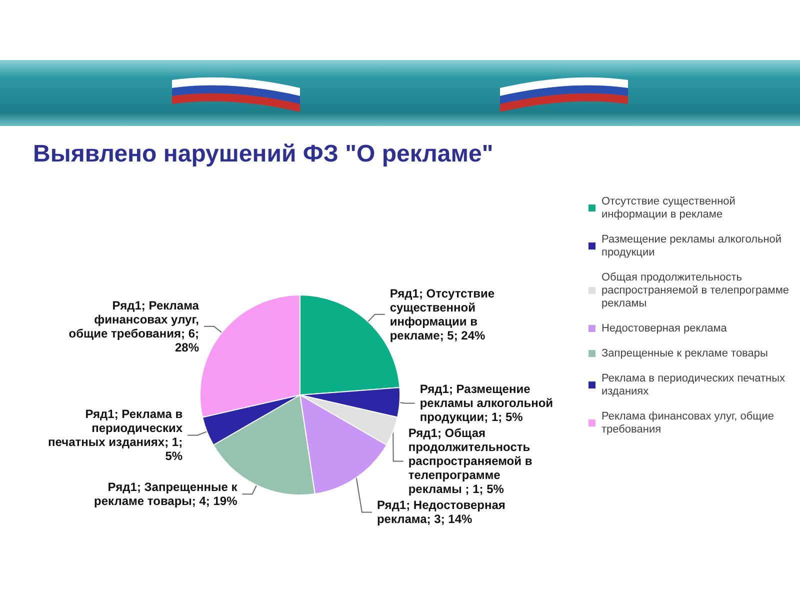 The width and height of the screenshot is (800, 600). What do you see at coordinates (664, 328) in the screenshot?
I see `legend-label: Недостоверная реклама` at bounding box center [664, 328].